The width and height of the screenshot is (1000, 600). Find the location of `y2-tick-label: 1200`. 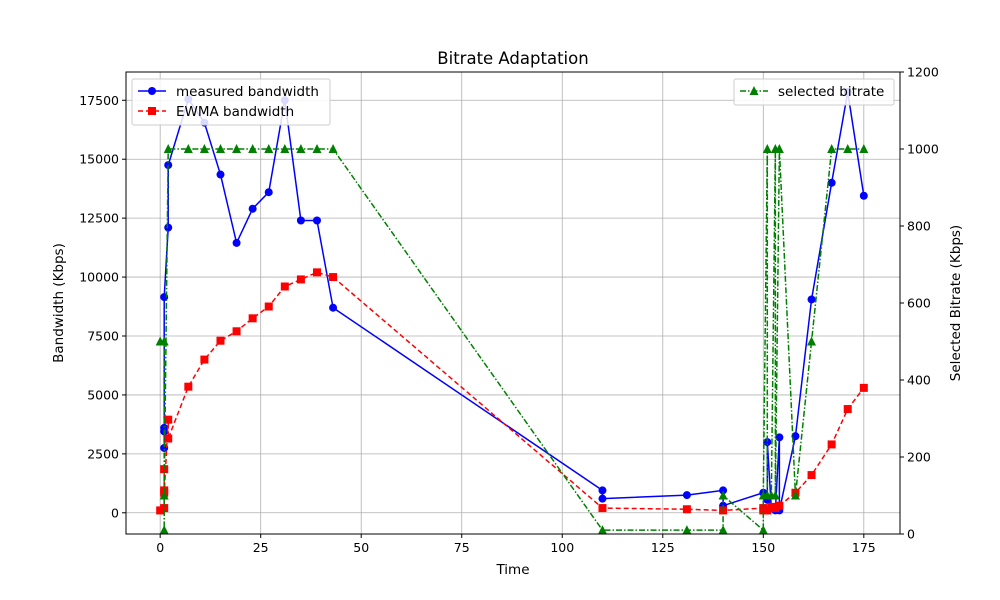

y2-tick-label: 1200 is located at coordinates (923, 72).